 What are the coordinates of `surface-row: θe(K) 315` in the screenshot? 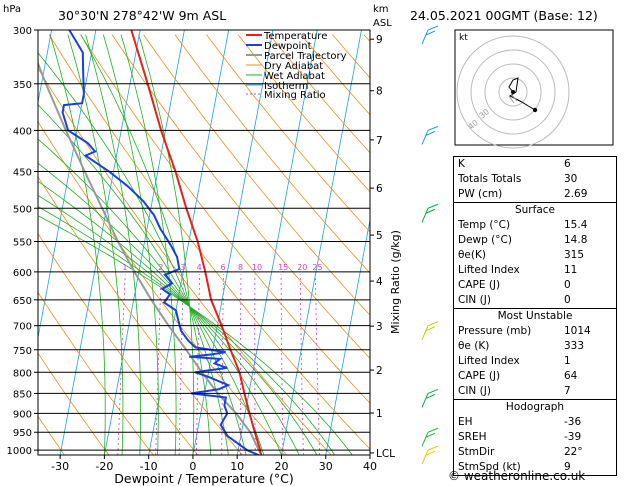 It's located at (535, 255).